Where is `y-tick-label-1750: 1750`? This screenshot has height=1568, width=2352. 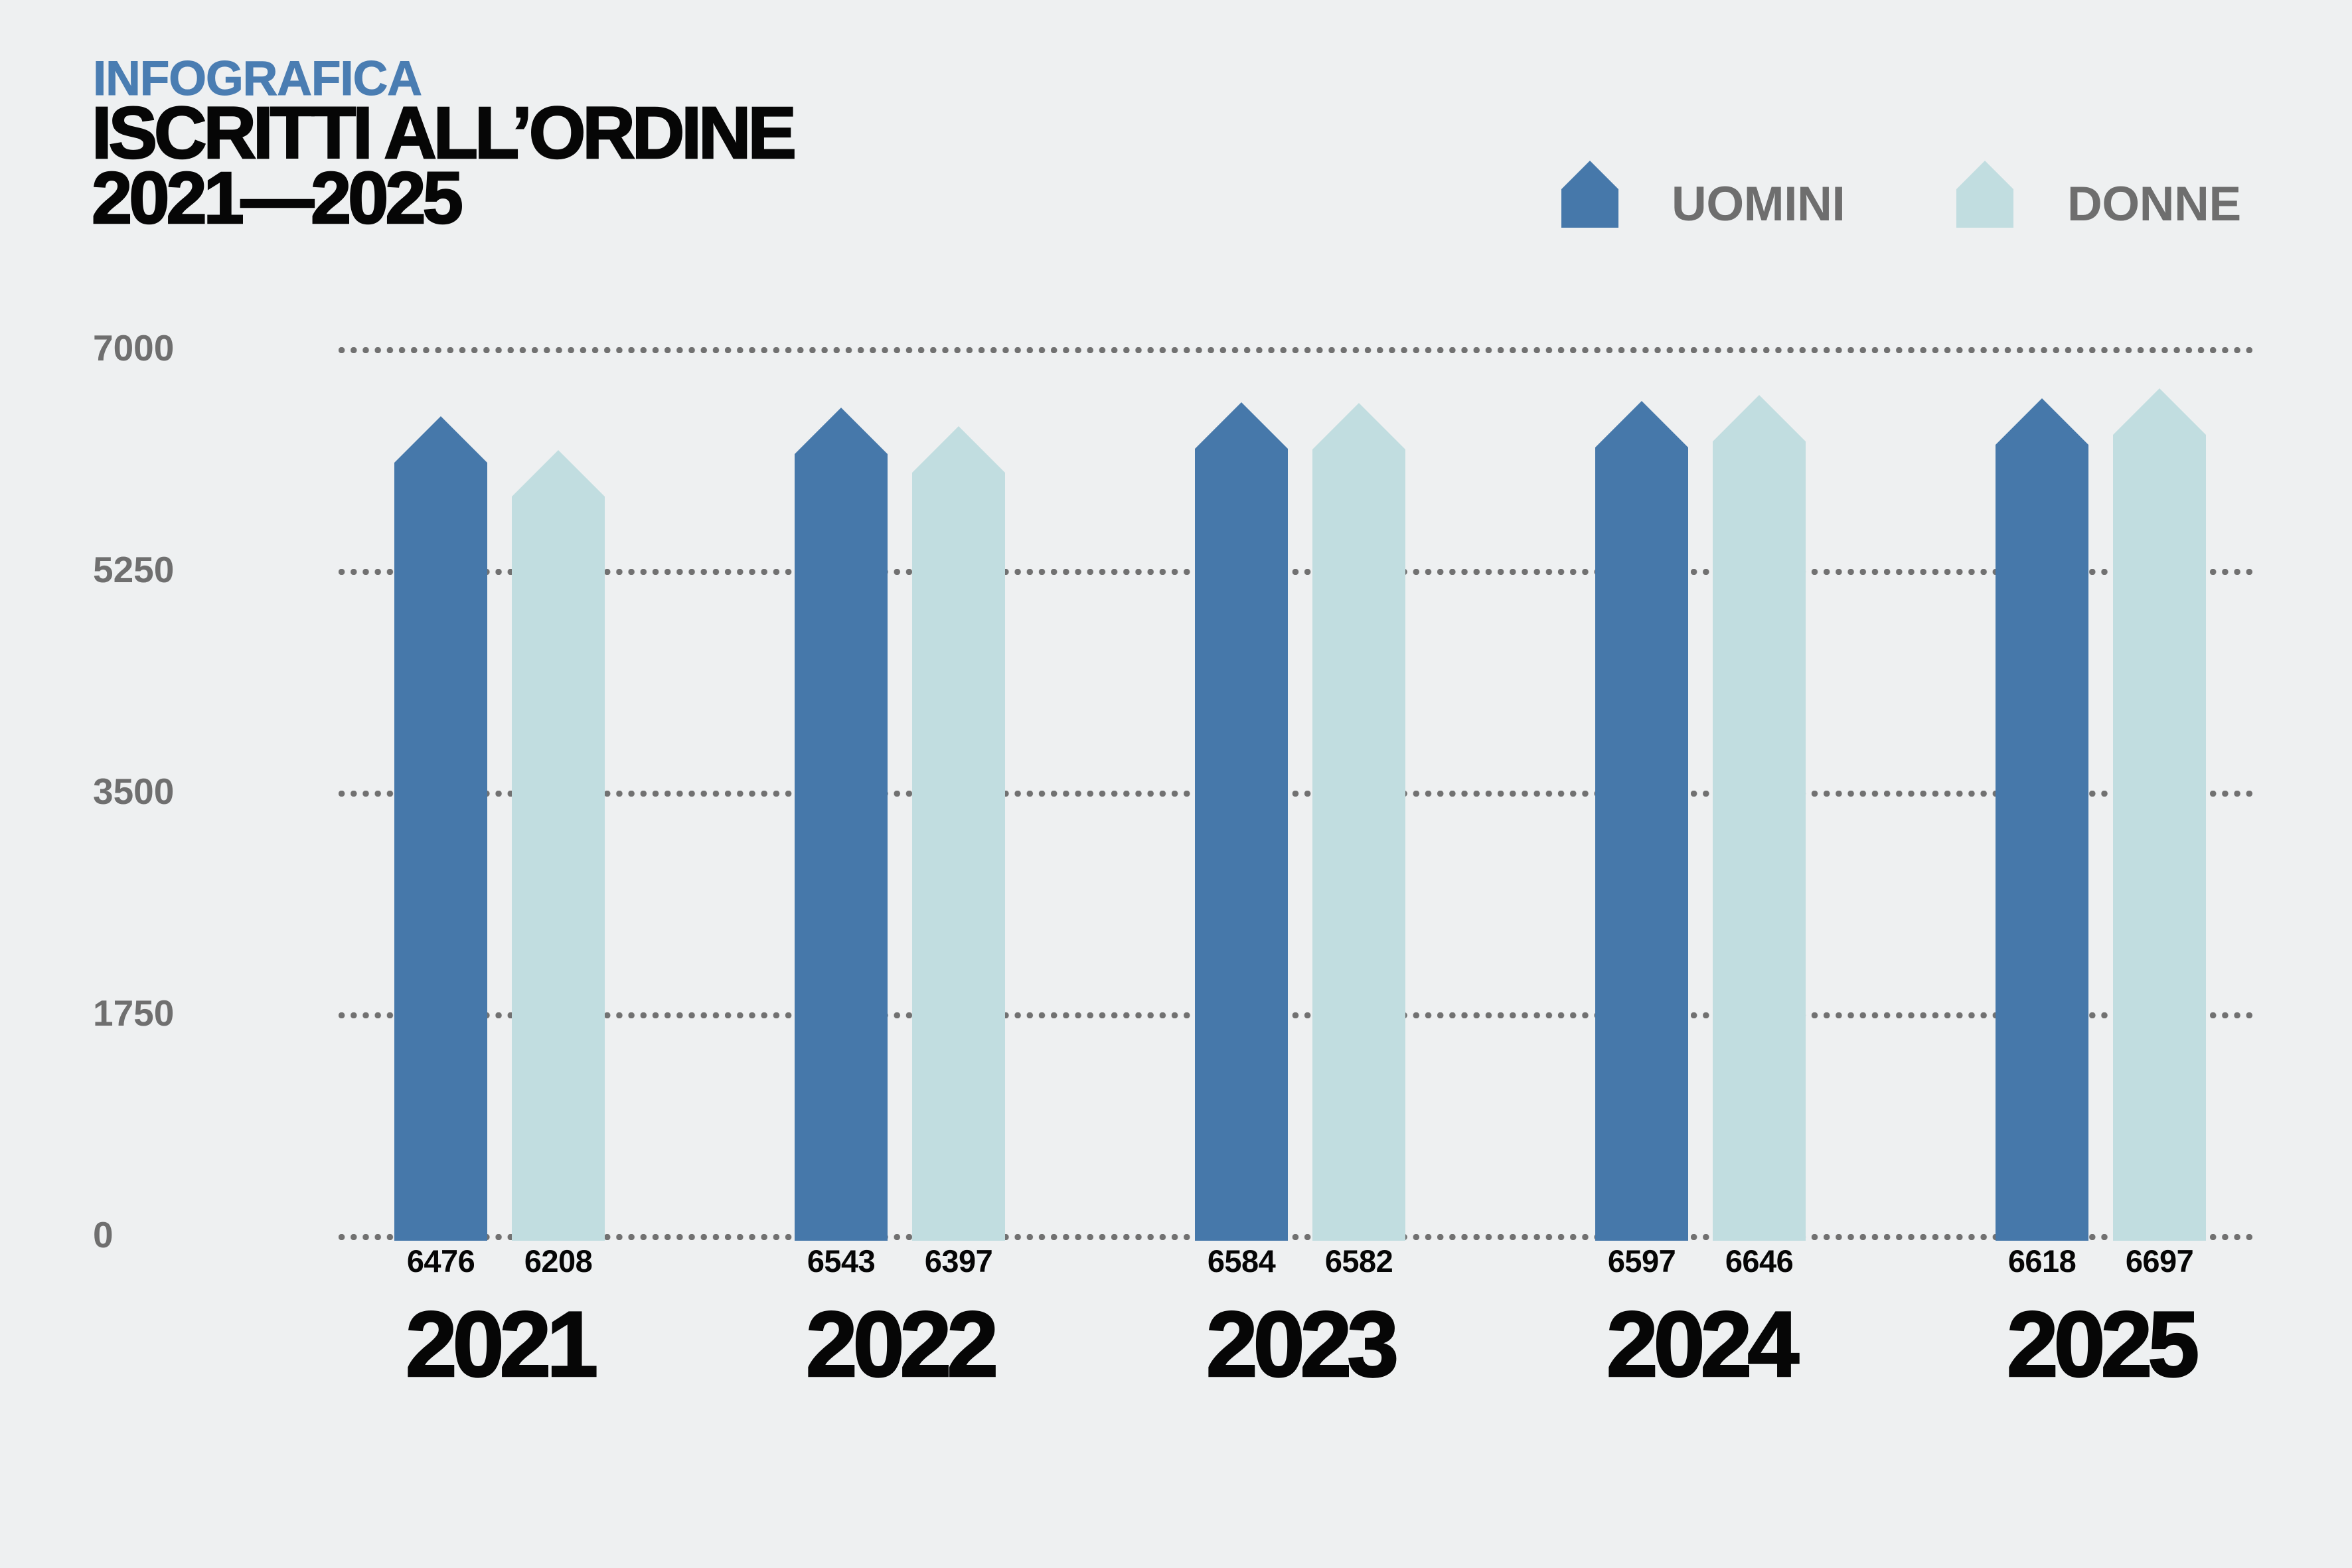 y-tick-label-1750: 1750 is located at coordinates (134, 1013).